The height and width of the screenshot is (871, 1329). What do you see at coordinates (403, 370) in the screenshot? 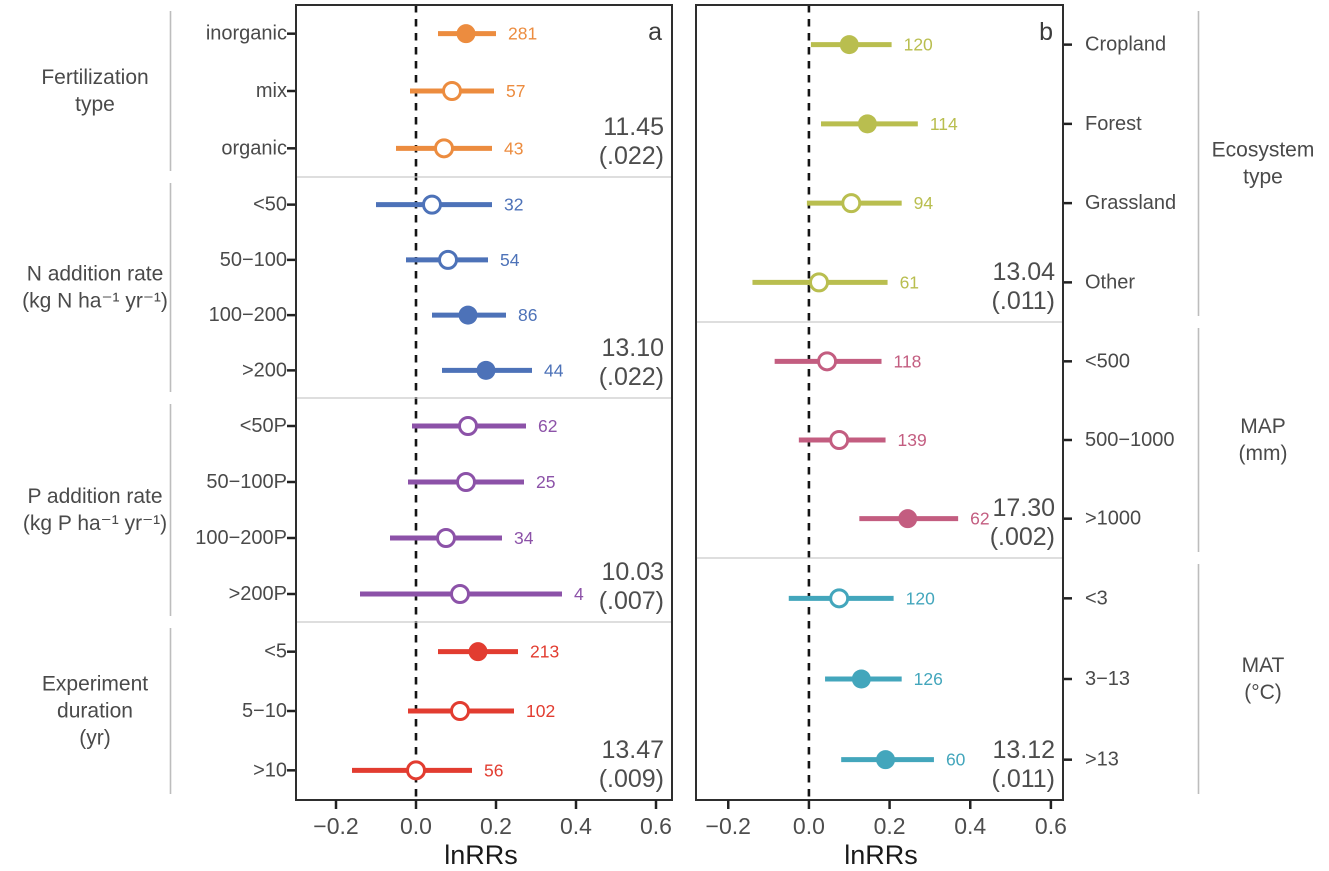
I see `forest-row: 44 >200` at bounding box center [403, 370].